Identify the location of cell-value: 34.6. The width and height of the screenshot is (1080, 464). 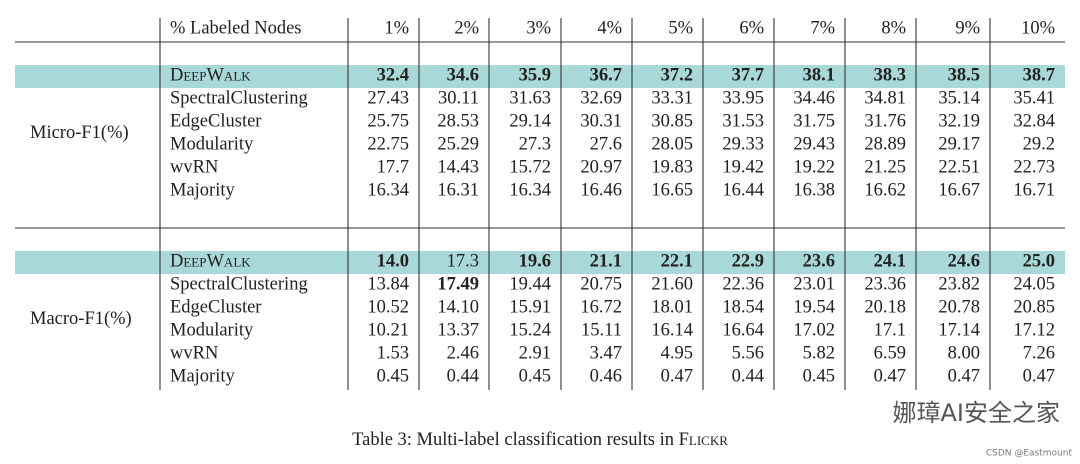
(463, 75).